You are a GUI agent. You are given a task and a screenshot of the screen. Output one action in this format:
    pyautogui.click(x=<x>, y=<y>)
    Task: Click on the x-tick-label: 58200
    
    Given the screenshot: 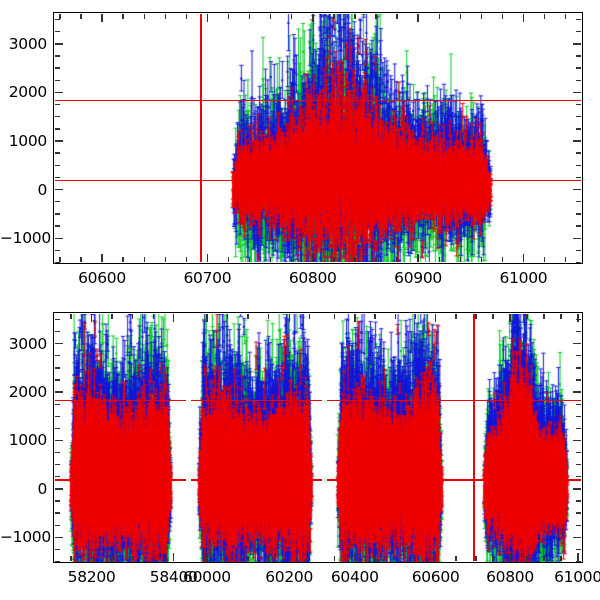 What is the action you would take?
    pyautogui.click(x=91, y=577)
    